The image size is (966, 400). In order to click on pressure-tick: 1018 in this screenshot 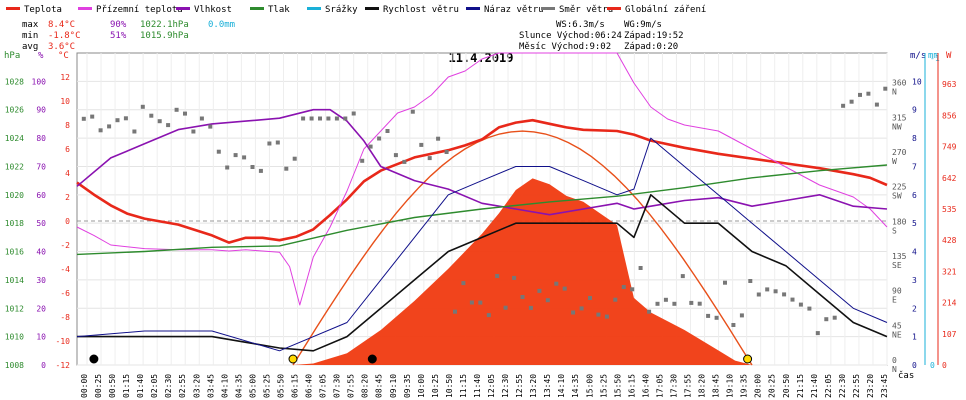, I will do `click(14, 223)`.